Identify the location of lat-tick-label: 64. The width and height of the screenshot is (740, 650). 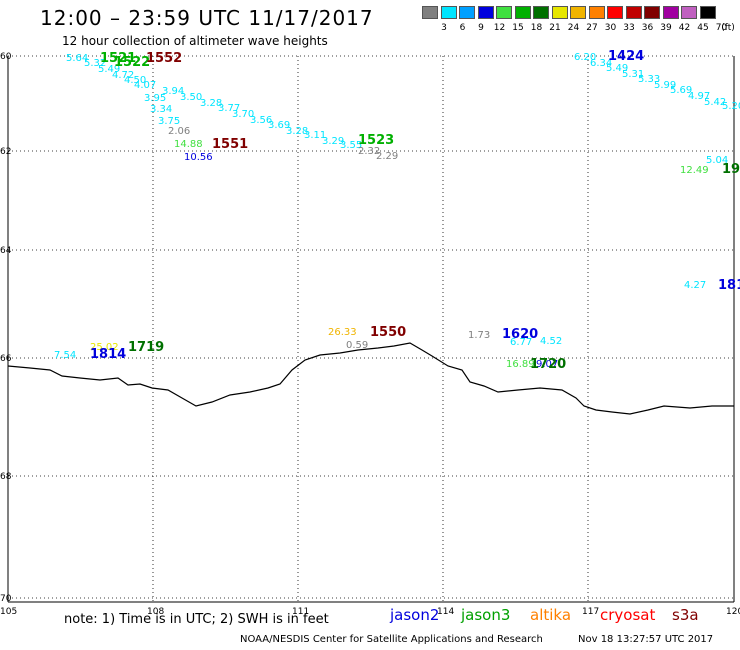
(6, 251).